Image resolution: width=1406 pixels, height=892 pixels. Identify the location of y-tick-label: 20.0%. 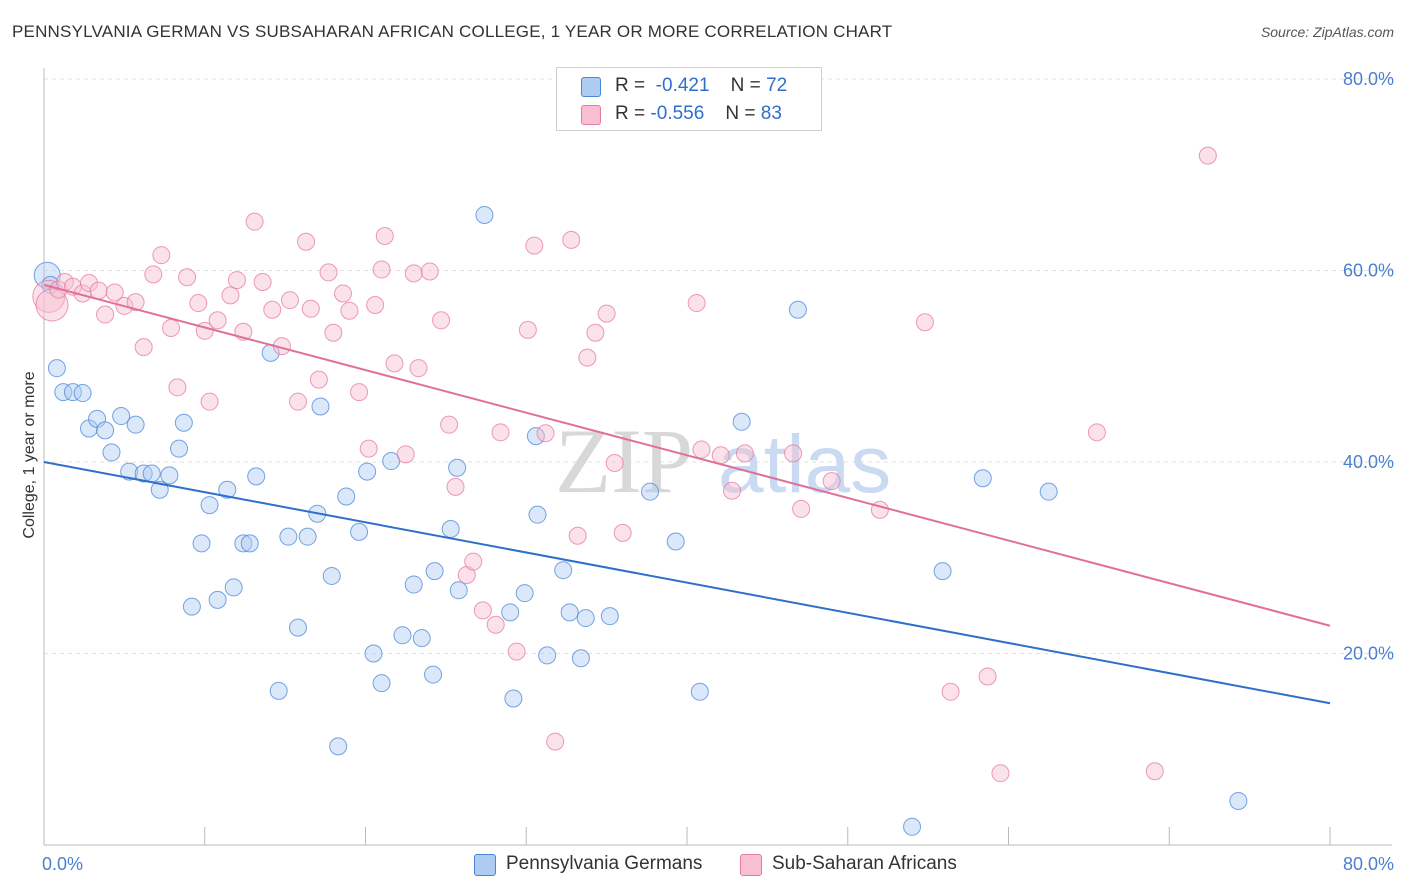
(1368, 654).